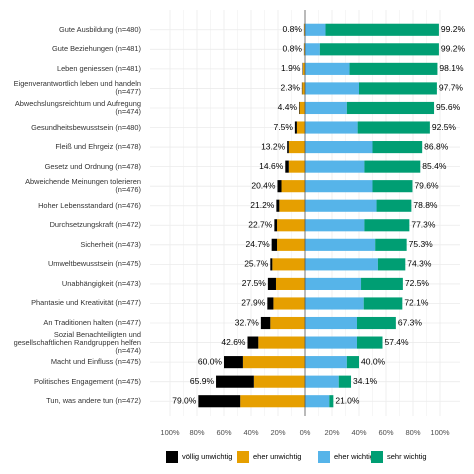  What do you see at coordinates (96, 49) in the screenshot?
I see `category-label: Gute Beziehungen (n=481)` at bounding box center [96, 49].